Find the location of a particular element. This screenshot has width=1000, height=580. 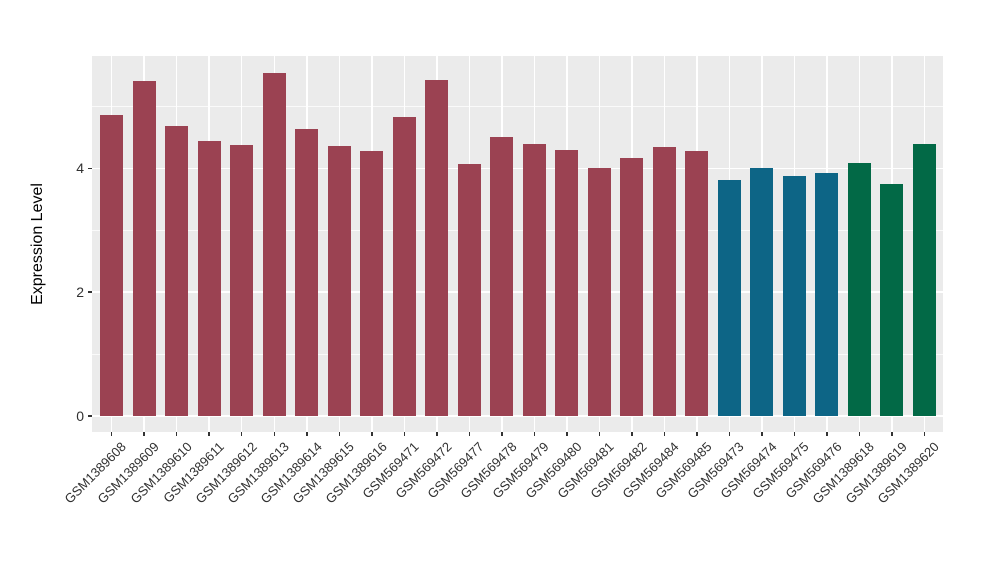

bar-GSM569473 is located at coordinates (729, 298).